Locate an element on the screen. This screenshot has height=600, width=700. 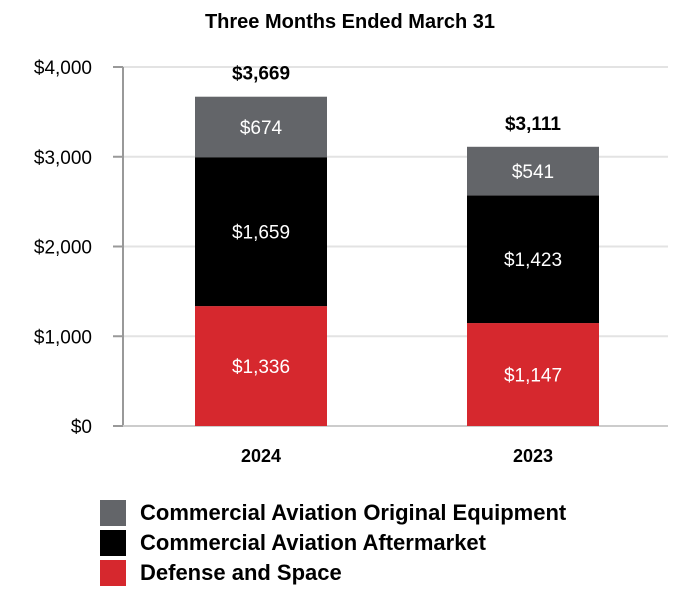
y-tick-label: $3,000 is located at coordinates (63, 158).